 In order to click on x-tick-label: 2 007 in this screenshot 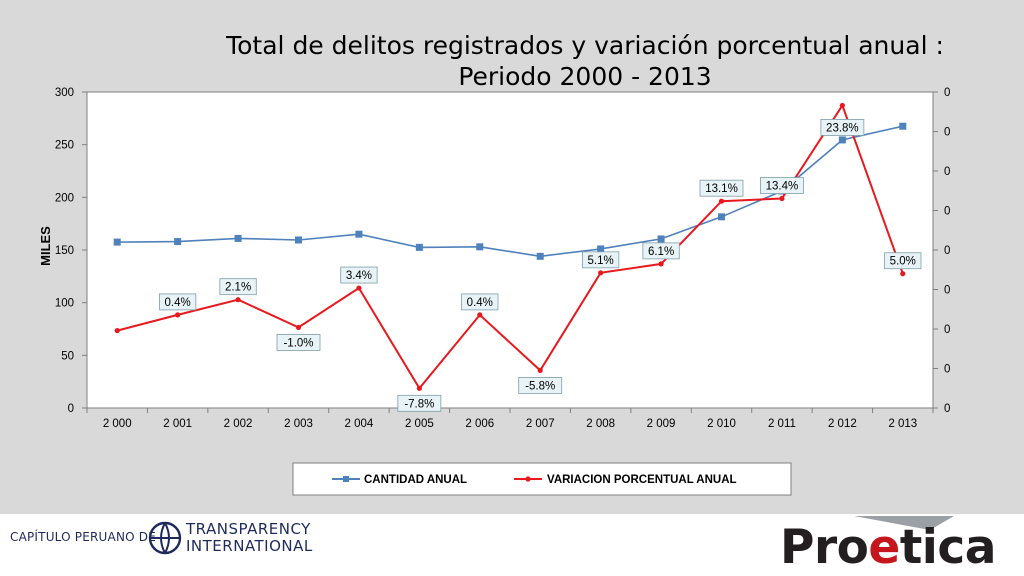, I will do `click(540, 424)`.